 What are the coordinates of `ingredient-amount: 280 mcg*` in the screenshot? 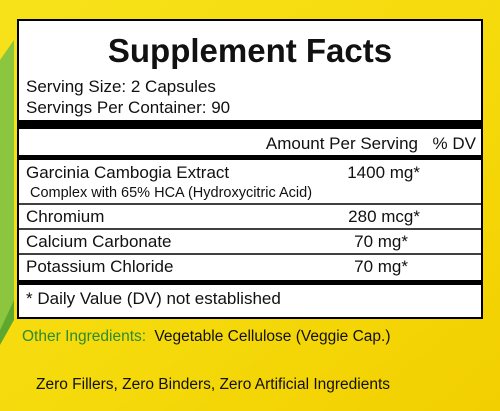 It's located at (384, 216).